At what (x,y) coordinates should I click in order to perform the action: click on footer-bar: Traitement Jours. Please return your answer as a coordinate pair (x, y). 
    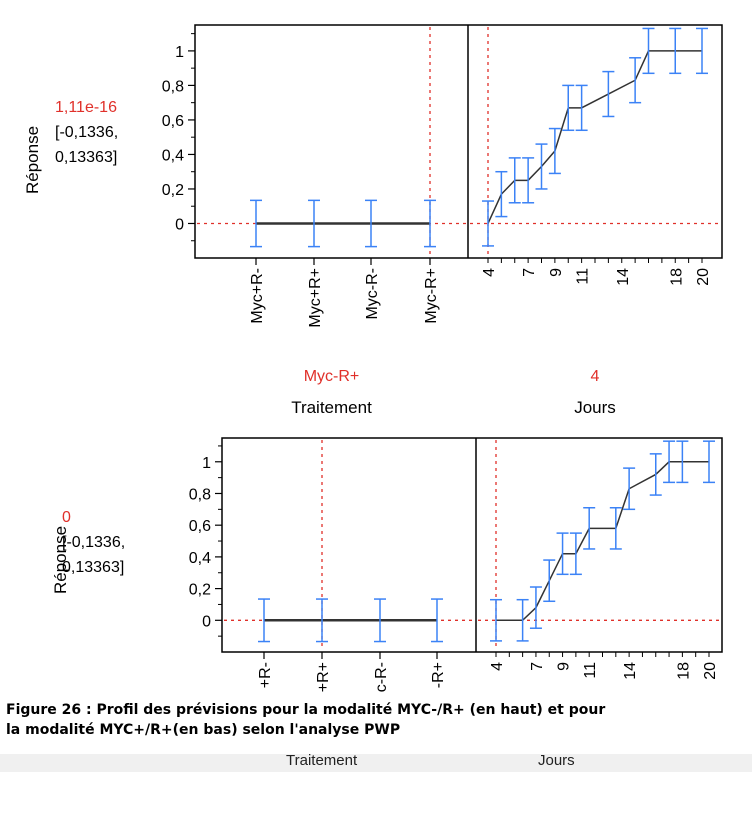
    Looking at the image, I should click on (376, 762).